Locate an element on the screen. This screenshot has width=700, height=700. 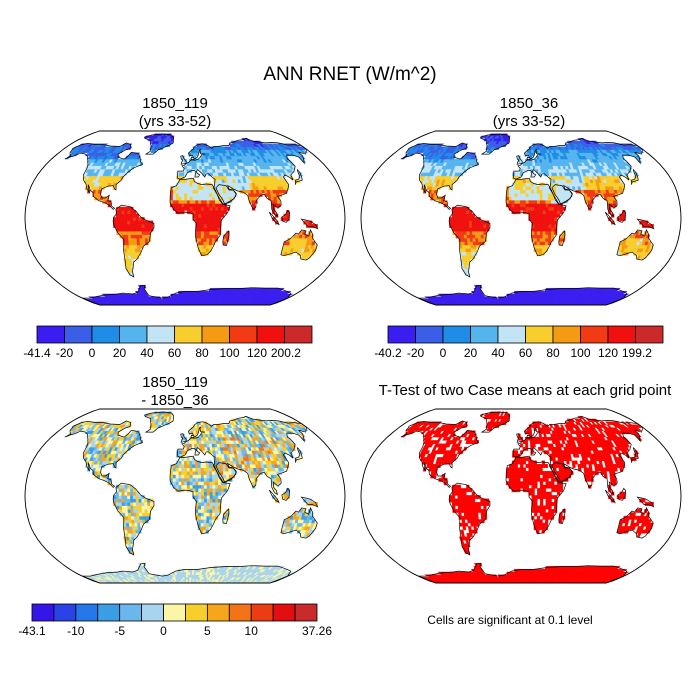
panel1-ocean is located at coordinates (185, 218).